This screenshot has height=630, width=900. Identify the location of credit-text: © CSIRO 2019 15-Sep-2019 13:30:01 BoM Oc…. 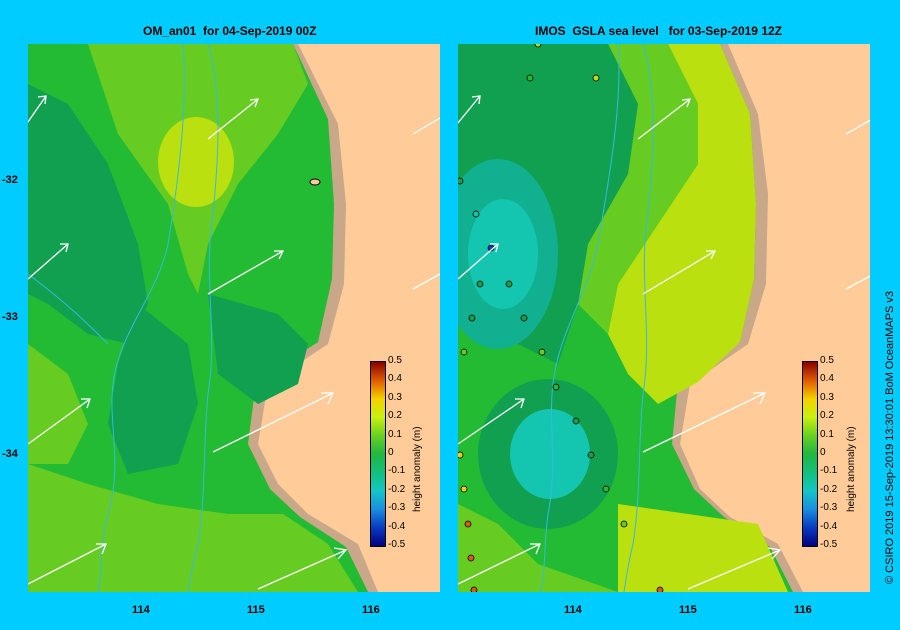
(890, 437).